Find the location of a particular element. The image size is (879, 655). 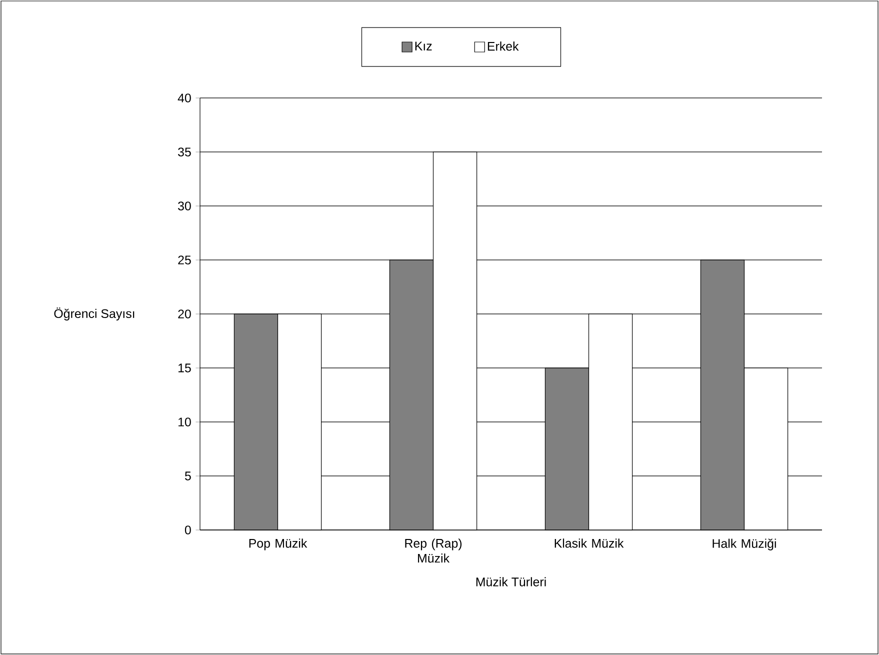

x-tick-label: Rep (Rap) Müzik is located at coordinates (433, 550).